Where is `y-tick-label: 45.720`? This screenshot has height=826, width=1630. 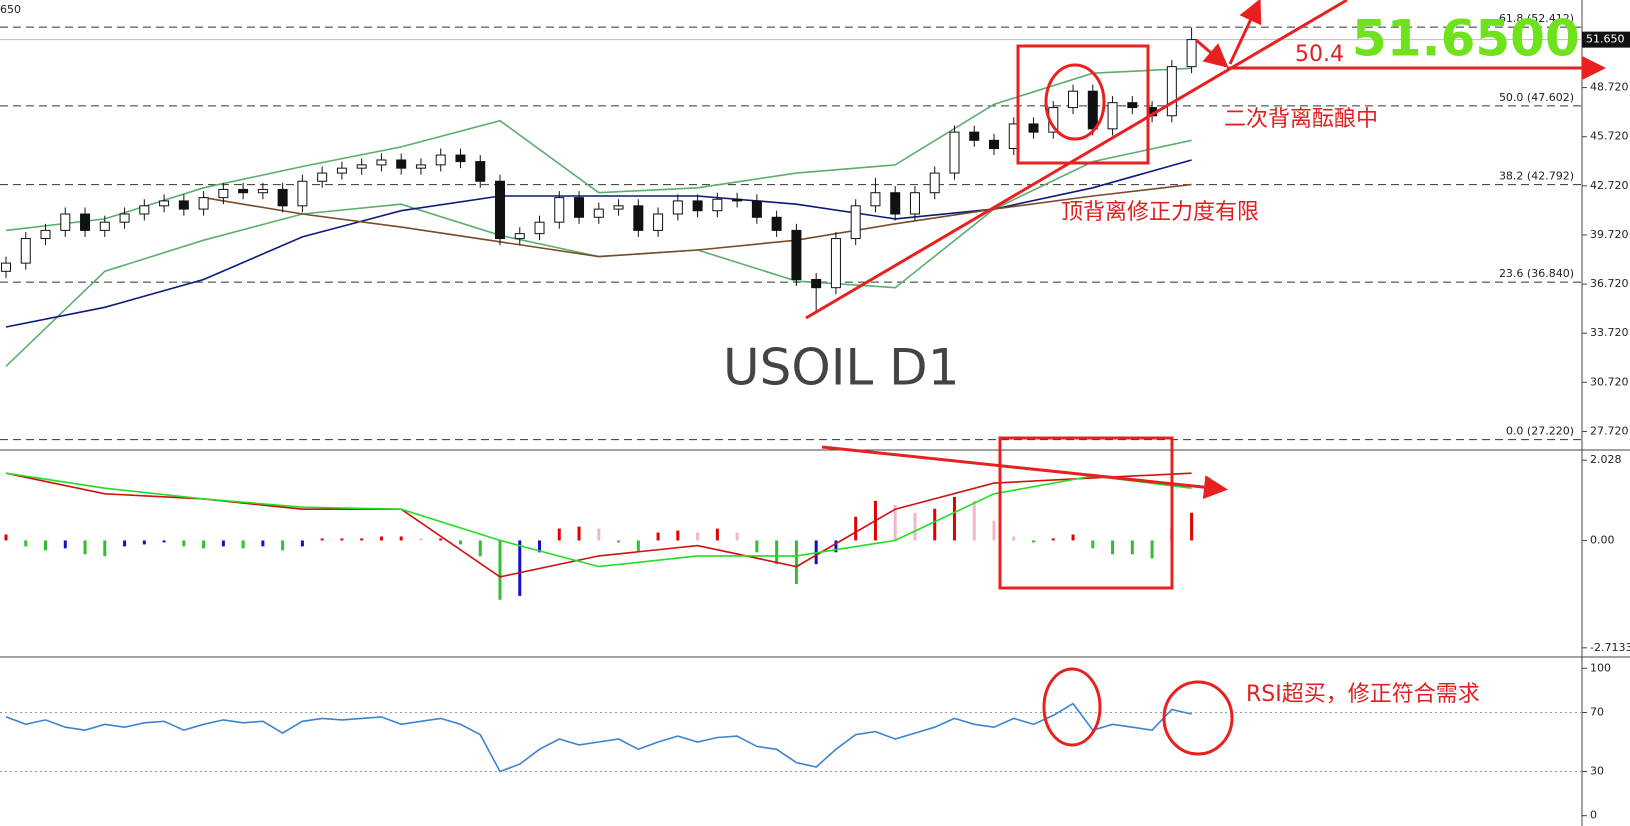
y-tick-label: 45.720 is located at coordinates (1609, 136).